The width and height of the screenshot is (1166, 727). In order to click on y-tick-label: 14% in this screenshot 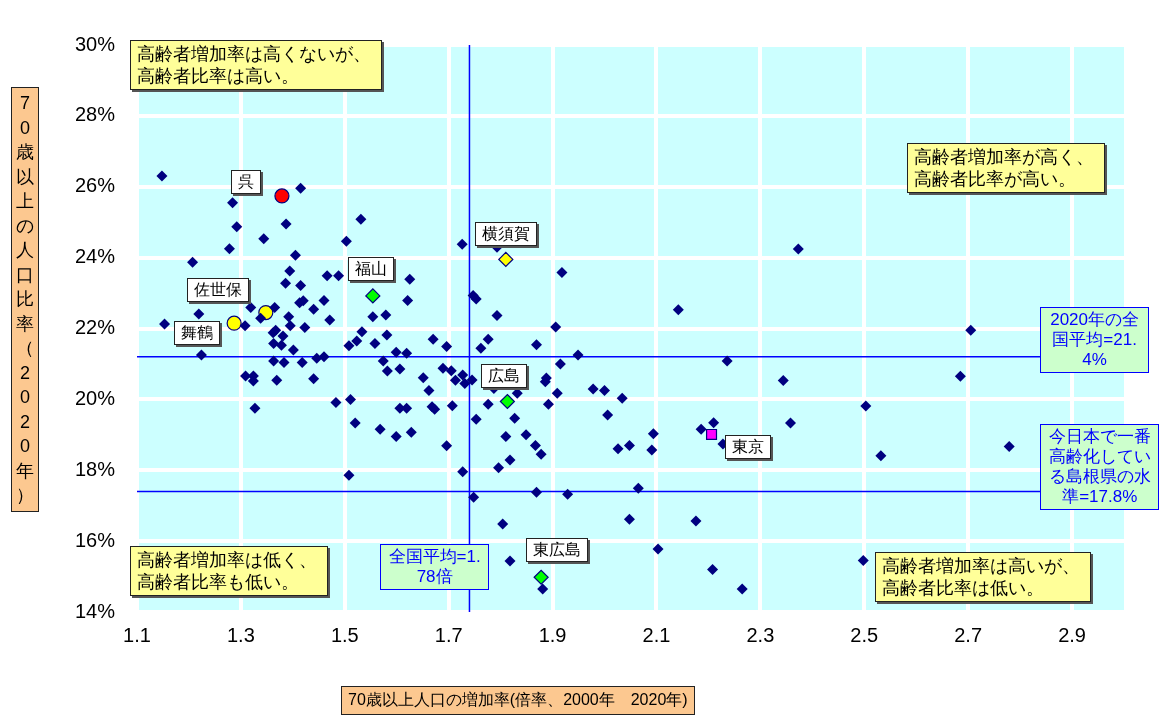, I will do `click(95, 610)`.